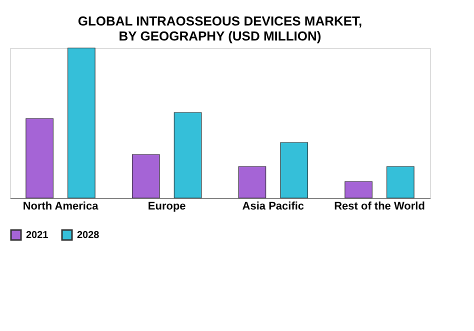  Describe the element at coordinates (37, 235) in the screenshot. I see `legend-label: 2021` at that location.